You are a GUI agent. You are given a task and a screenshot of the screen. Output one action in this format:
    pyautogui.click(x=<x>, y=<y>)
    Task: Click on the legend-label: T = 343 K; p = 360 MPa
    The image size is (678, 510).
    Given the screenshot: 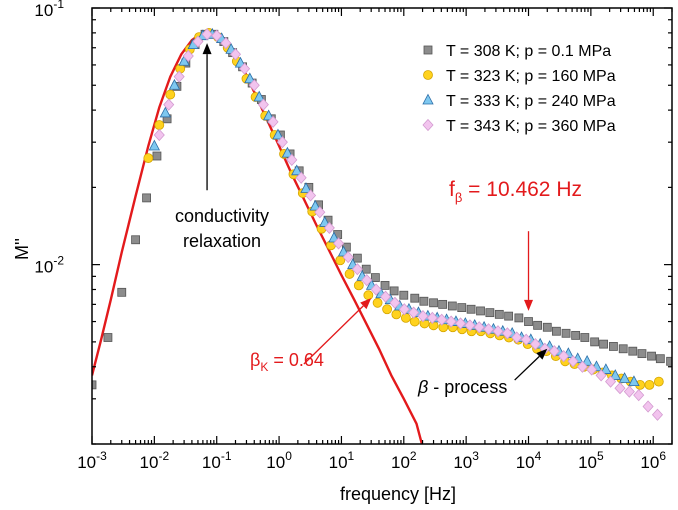 What is the action you would take?
    pyautogui.click(x=531, y=126)
    